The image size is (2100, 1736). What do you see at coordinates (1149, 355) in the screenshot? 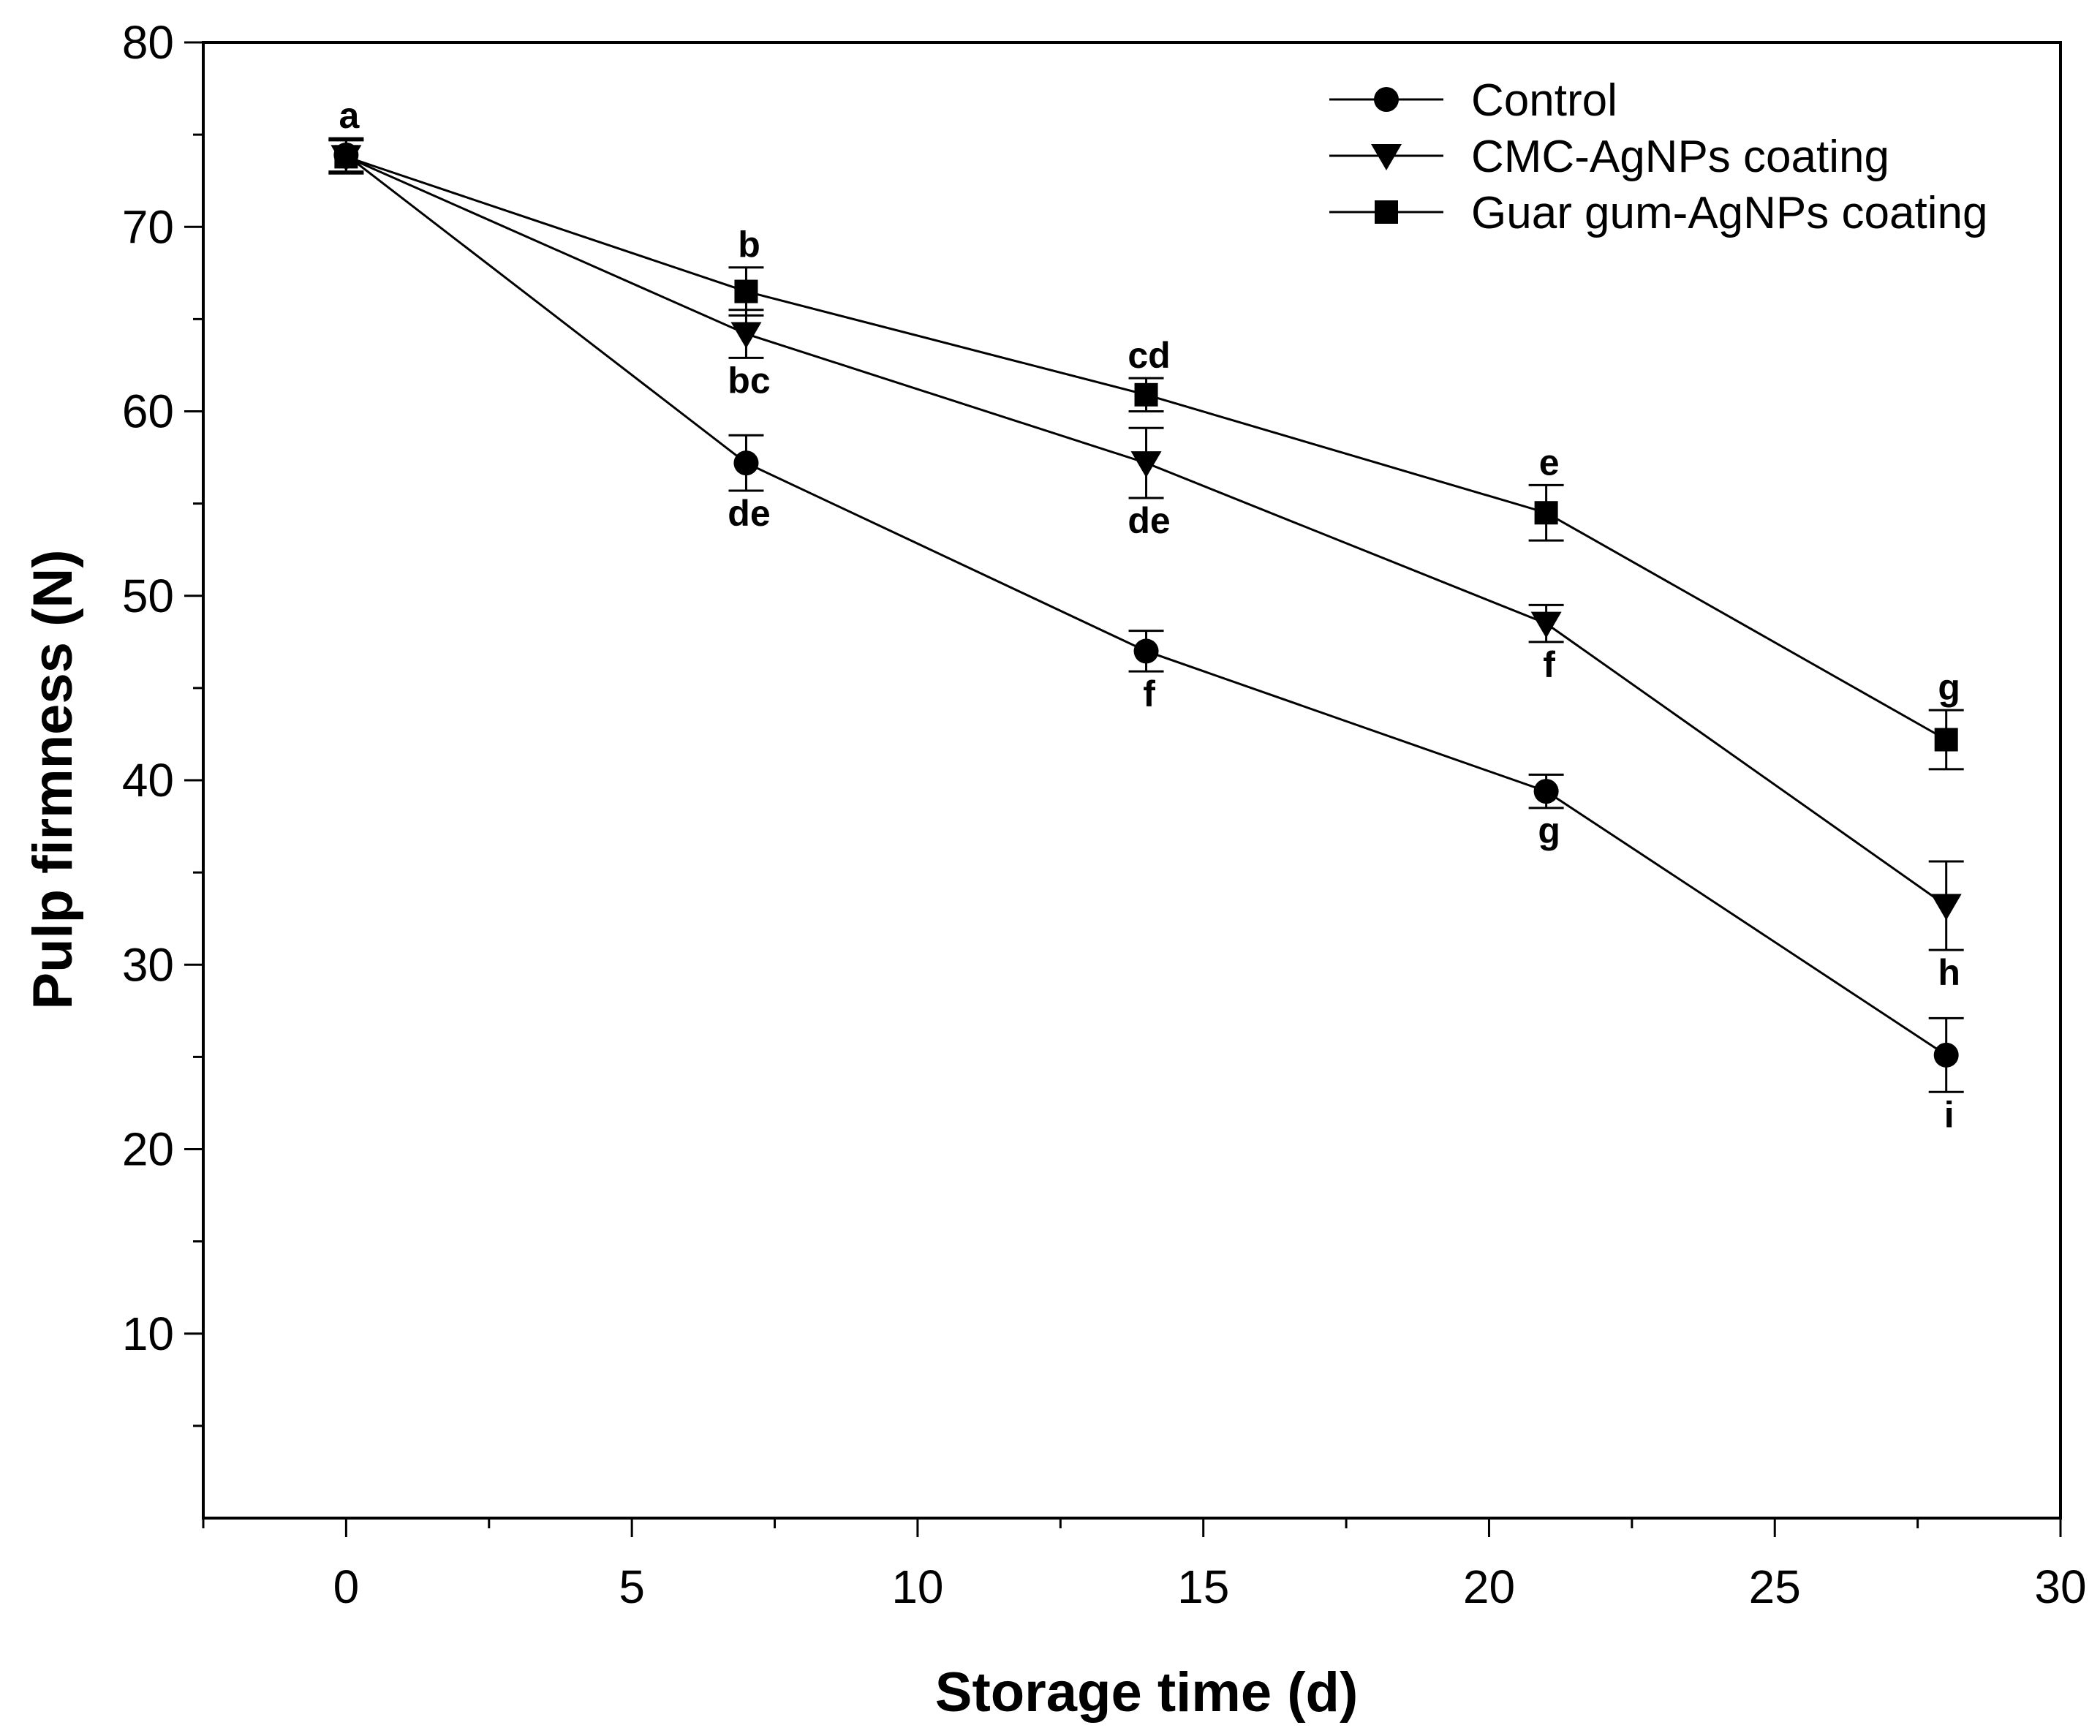
I see `significance-label: cd` at bounding box center [1149, 355].